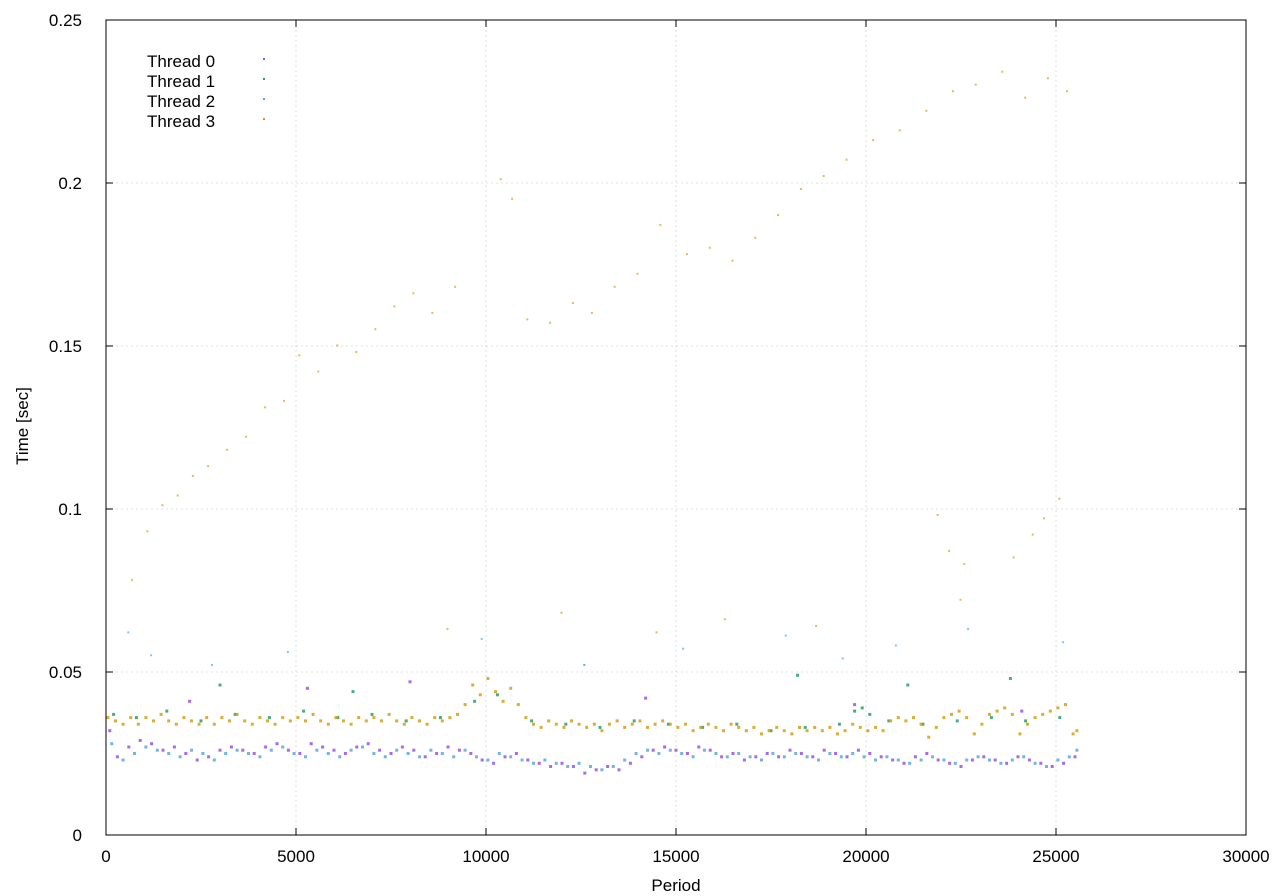  Describe the element at coordinates (65, 672) in the screenshot. I see `y-tick-label: 0.05` at that location.